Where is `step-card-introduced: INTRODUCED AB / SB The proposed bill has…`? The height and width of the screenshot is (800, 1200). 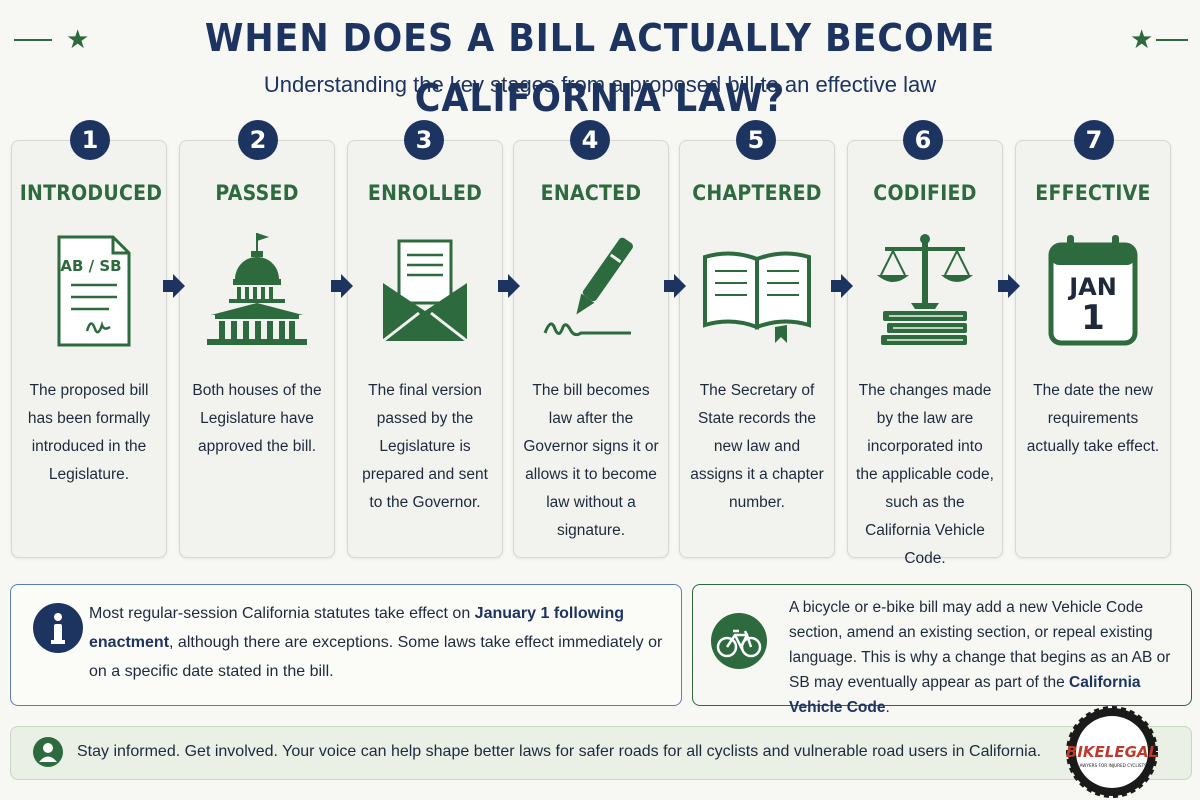 step-card-introduced: INTRODUCED AB / SB The proposed bill has… is located at coordinates (89, 349).